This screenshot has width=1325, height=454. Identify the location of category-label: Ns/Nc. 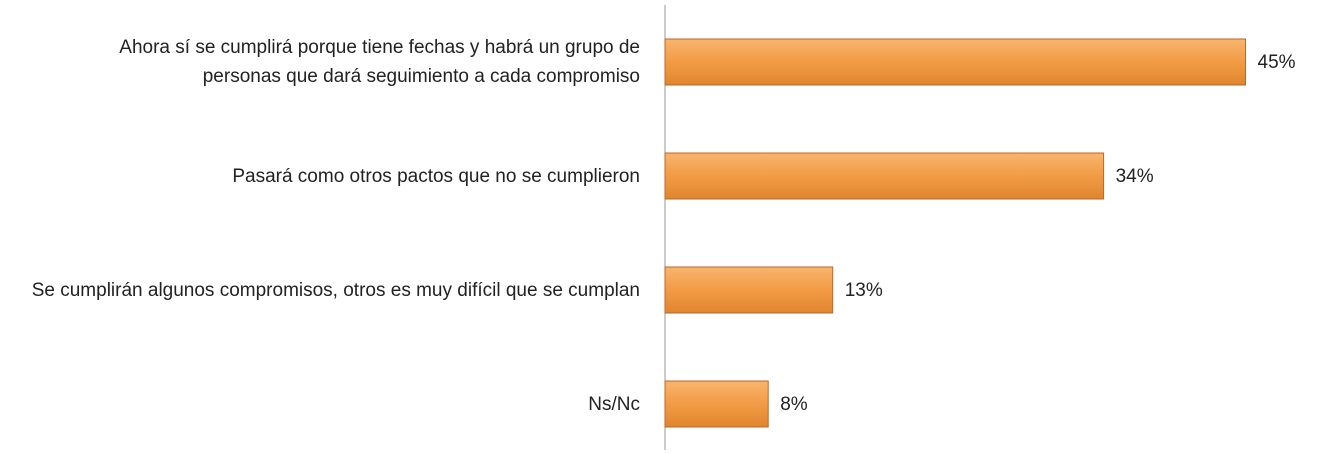
(614, 404).